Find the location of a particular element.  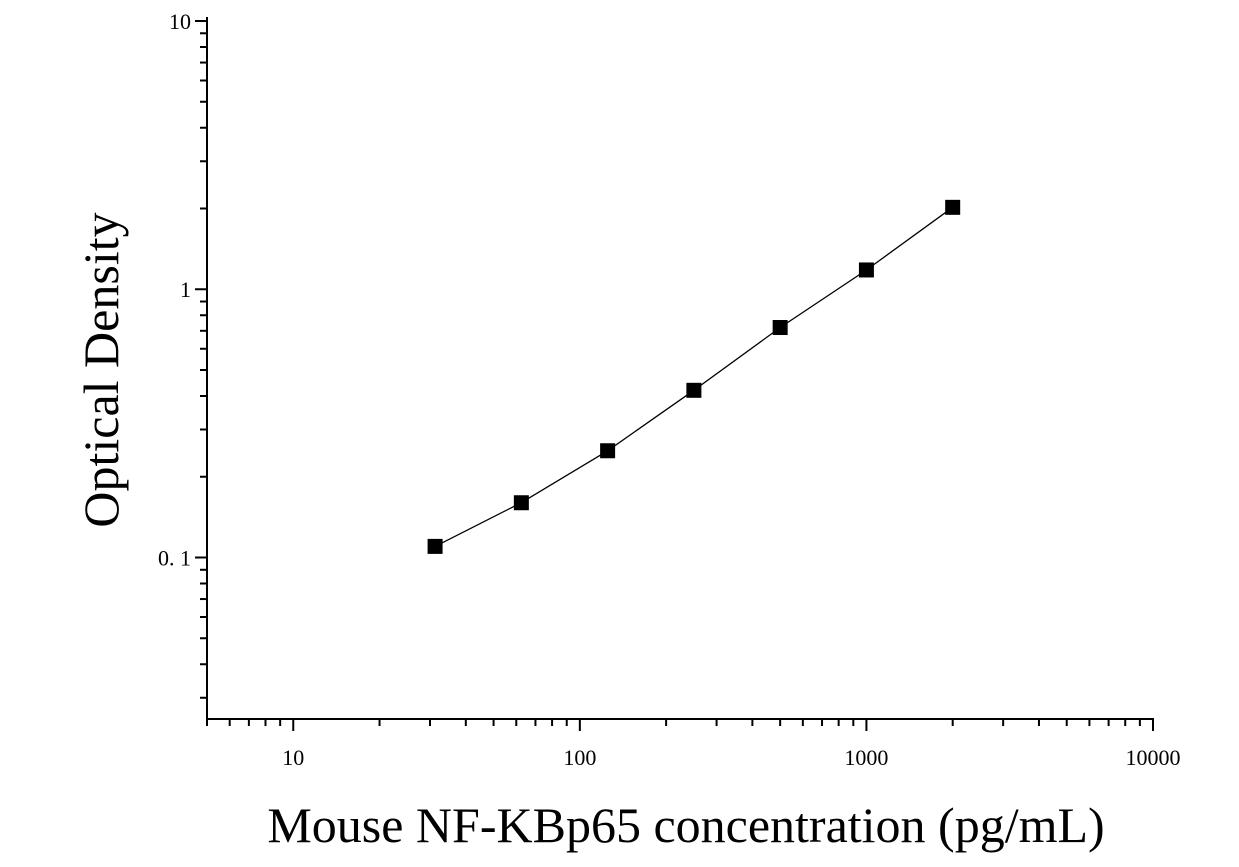

y-tick-label: 1 is located at coordinates (185, 289).